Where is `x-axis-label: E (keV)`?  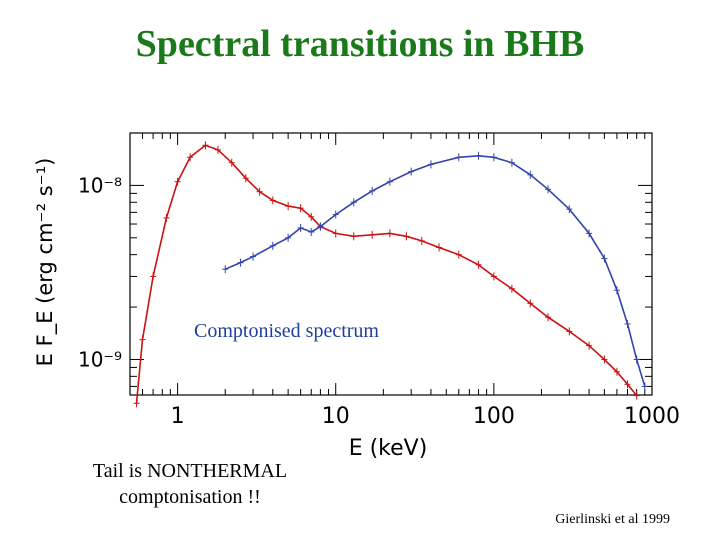
x-axis-label: E (keV) is located at coordinates (388, 448).